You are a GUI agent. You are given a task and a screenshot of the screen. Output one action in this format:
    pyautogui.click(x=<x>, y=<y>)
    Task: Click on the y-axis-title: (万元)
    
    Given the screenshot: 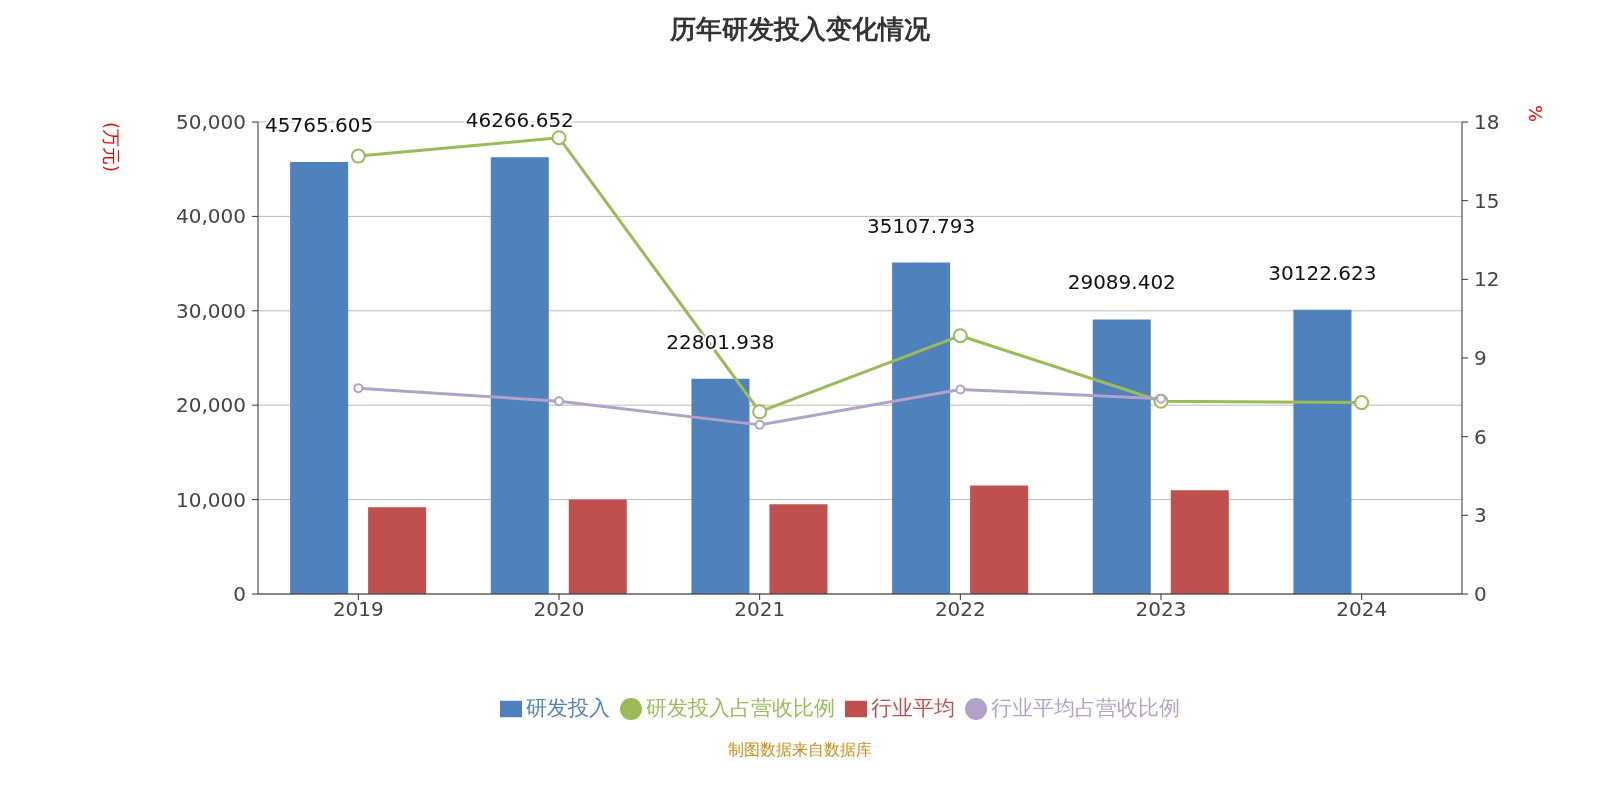 What is the action you would take?
    pyautogui.click(x=112, y=147)
    